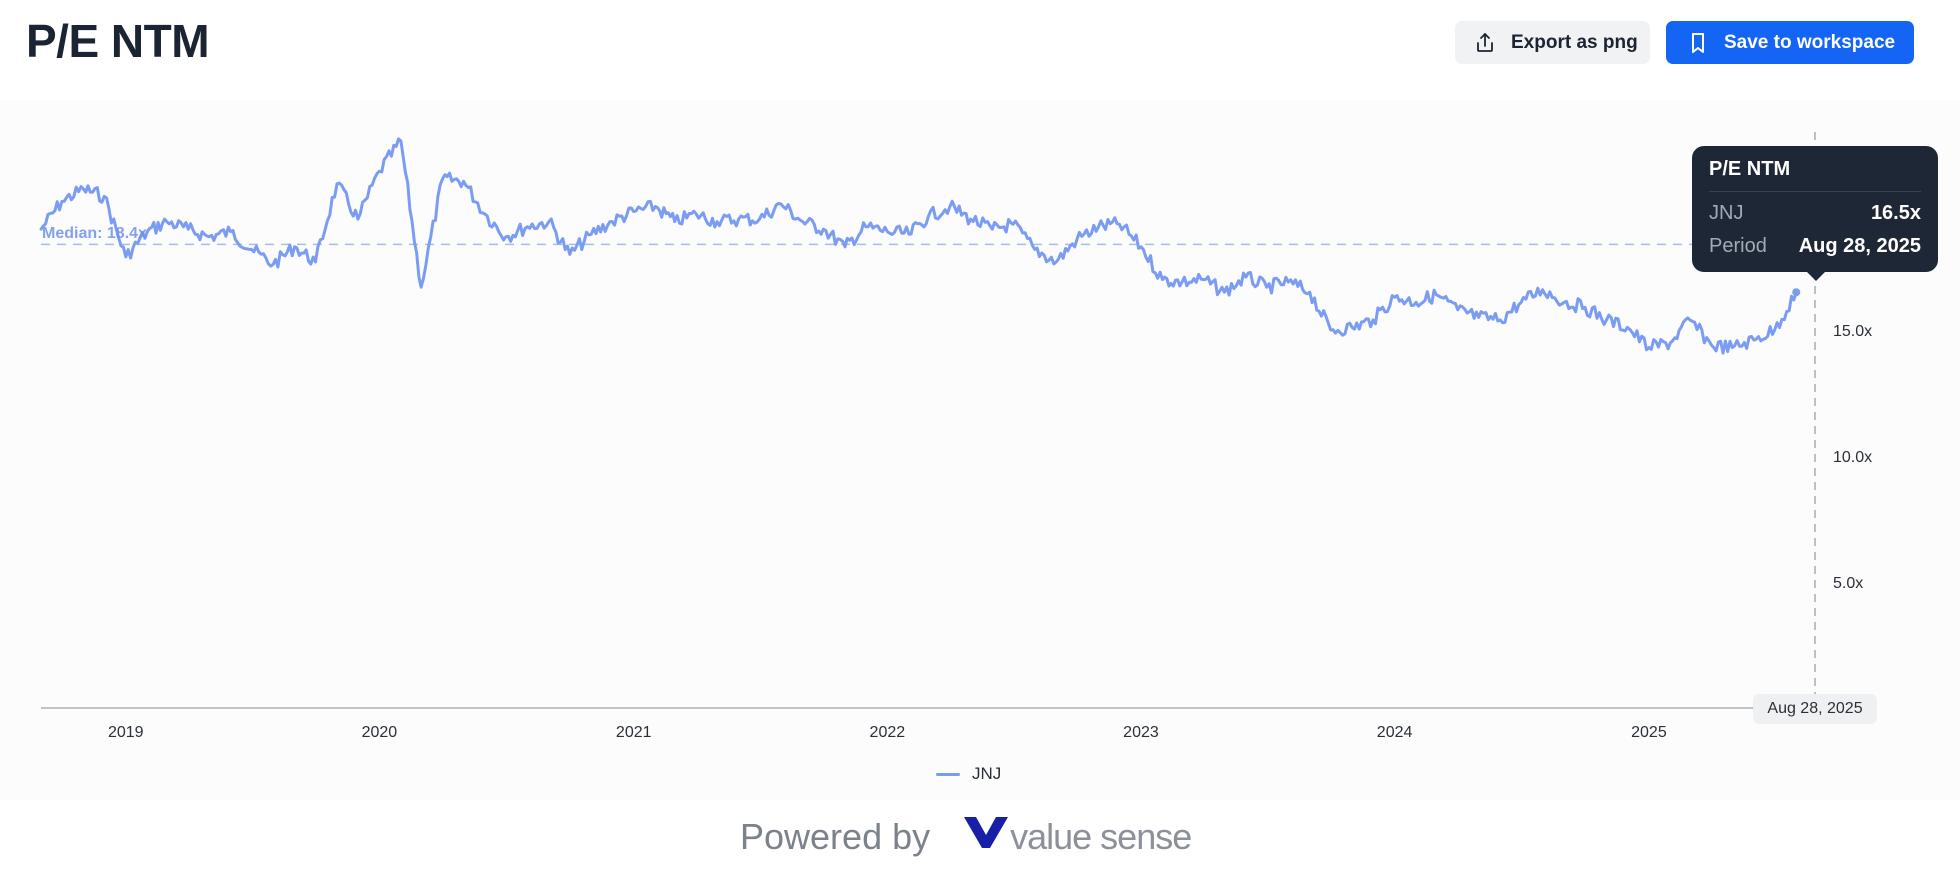 The image size is (1960, 890). I want to click on x-tick-label: 2024, so click(1395, 732).